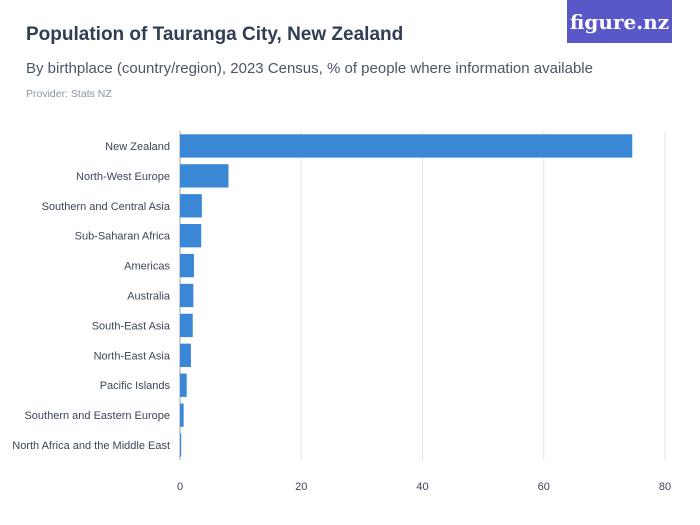 The height and width of the screenshot is (525, 700). Describe the element at coordinates (69, 94) in the screenshot. I see `provider-label: Provider: Stats NZ` at that location.